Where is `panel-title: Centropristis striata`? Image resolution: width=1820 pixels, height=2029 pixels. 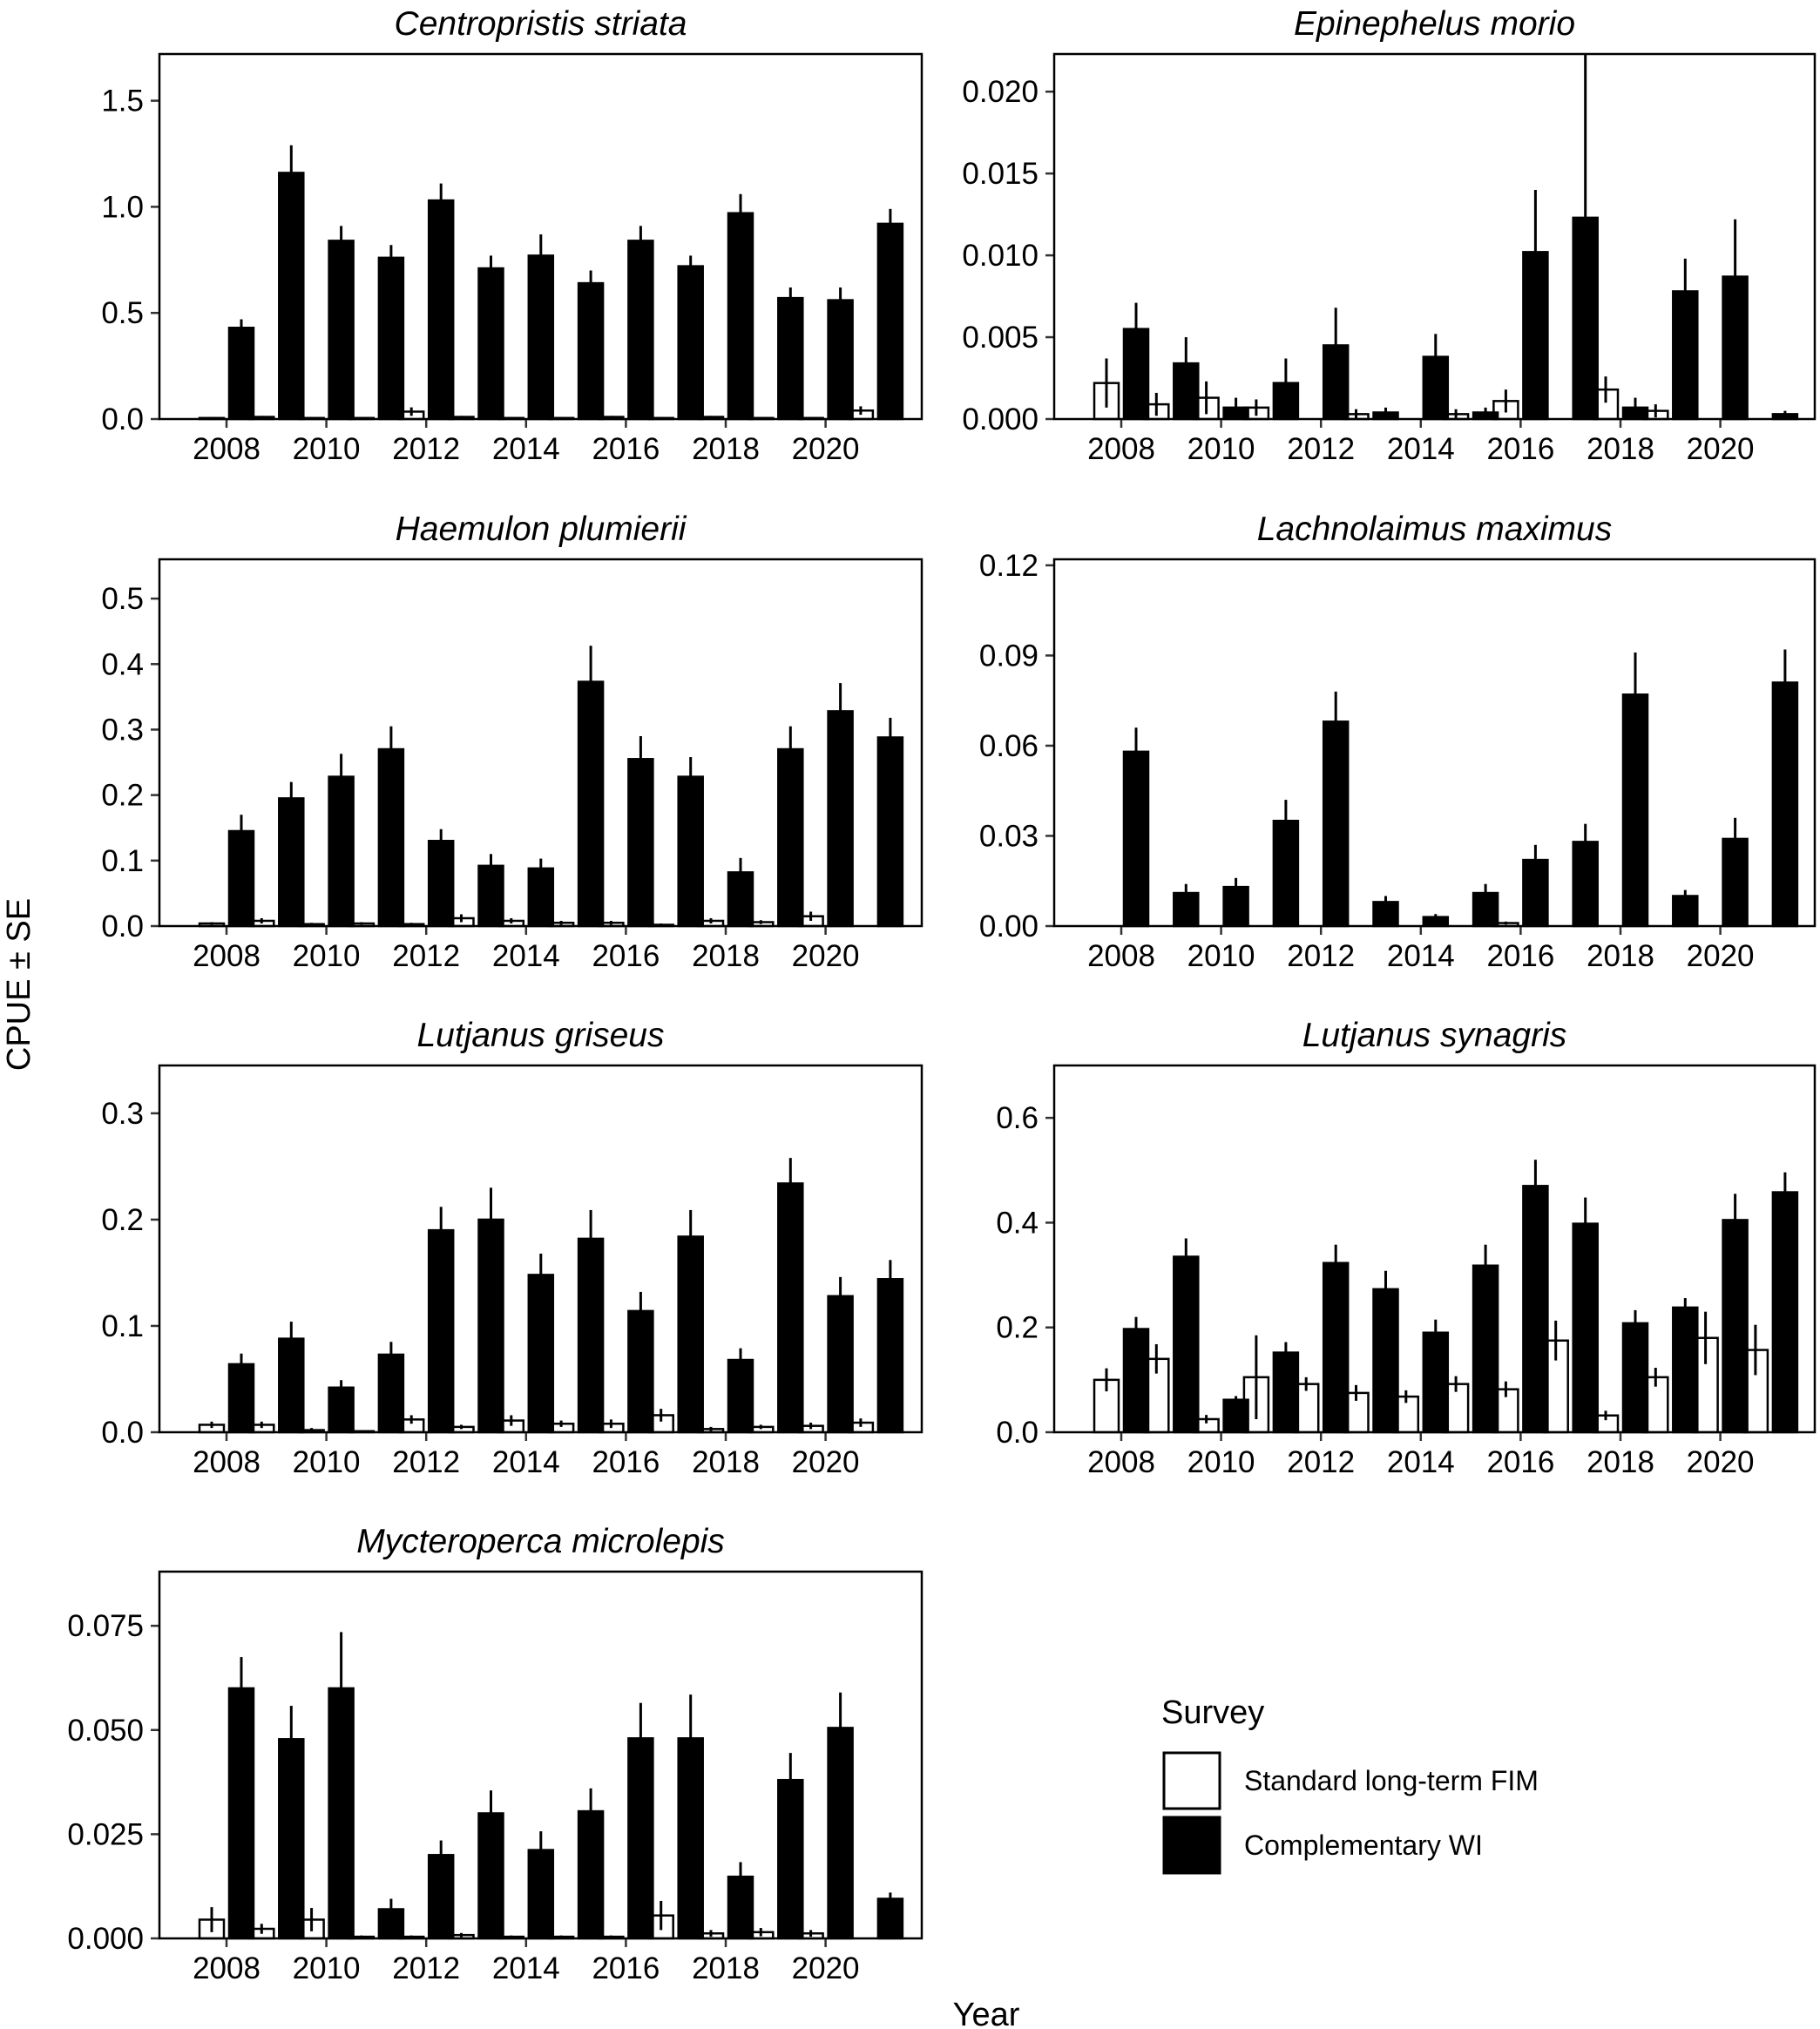 panel-title: Centropristis striata is located at coordinates (541, 24).